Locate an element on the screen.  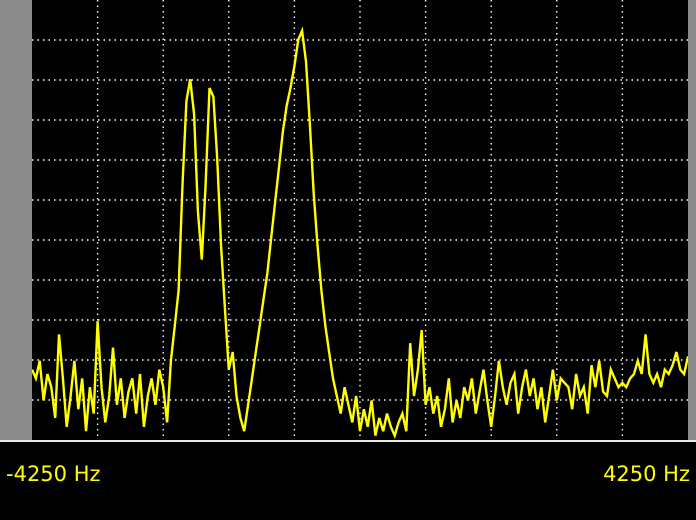
left-frame is located at coordinates (16, 220).